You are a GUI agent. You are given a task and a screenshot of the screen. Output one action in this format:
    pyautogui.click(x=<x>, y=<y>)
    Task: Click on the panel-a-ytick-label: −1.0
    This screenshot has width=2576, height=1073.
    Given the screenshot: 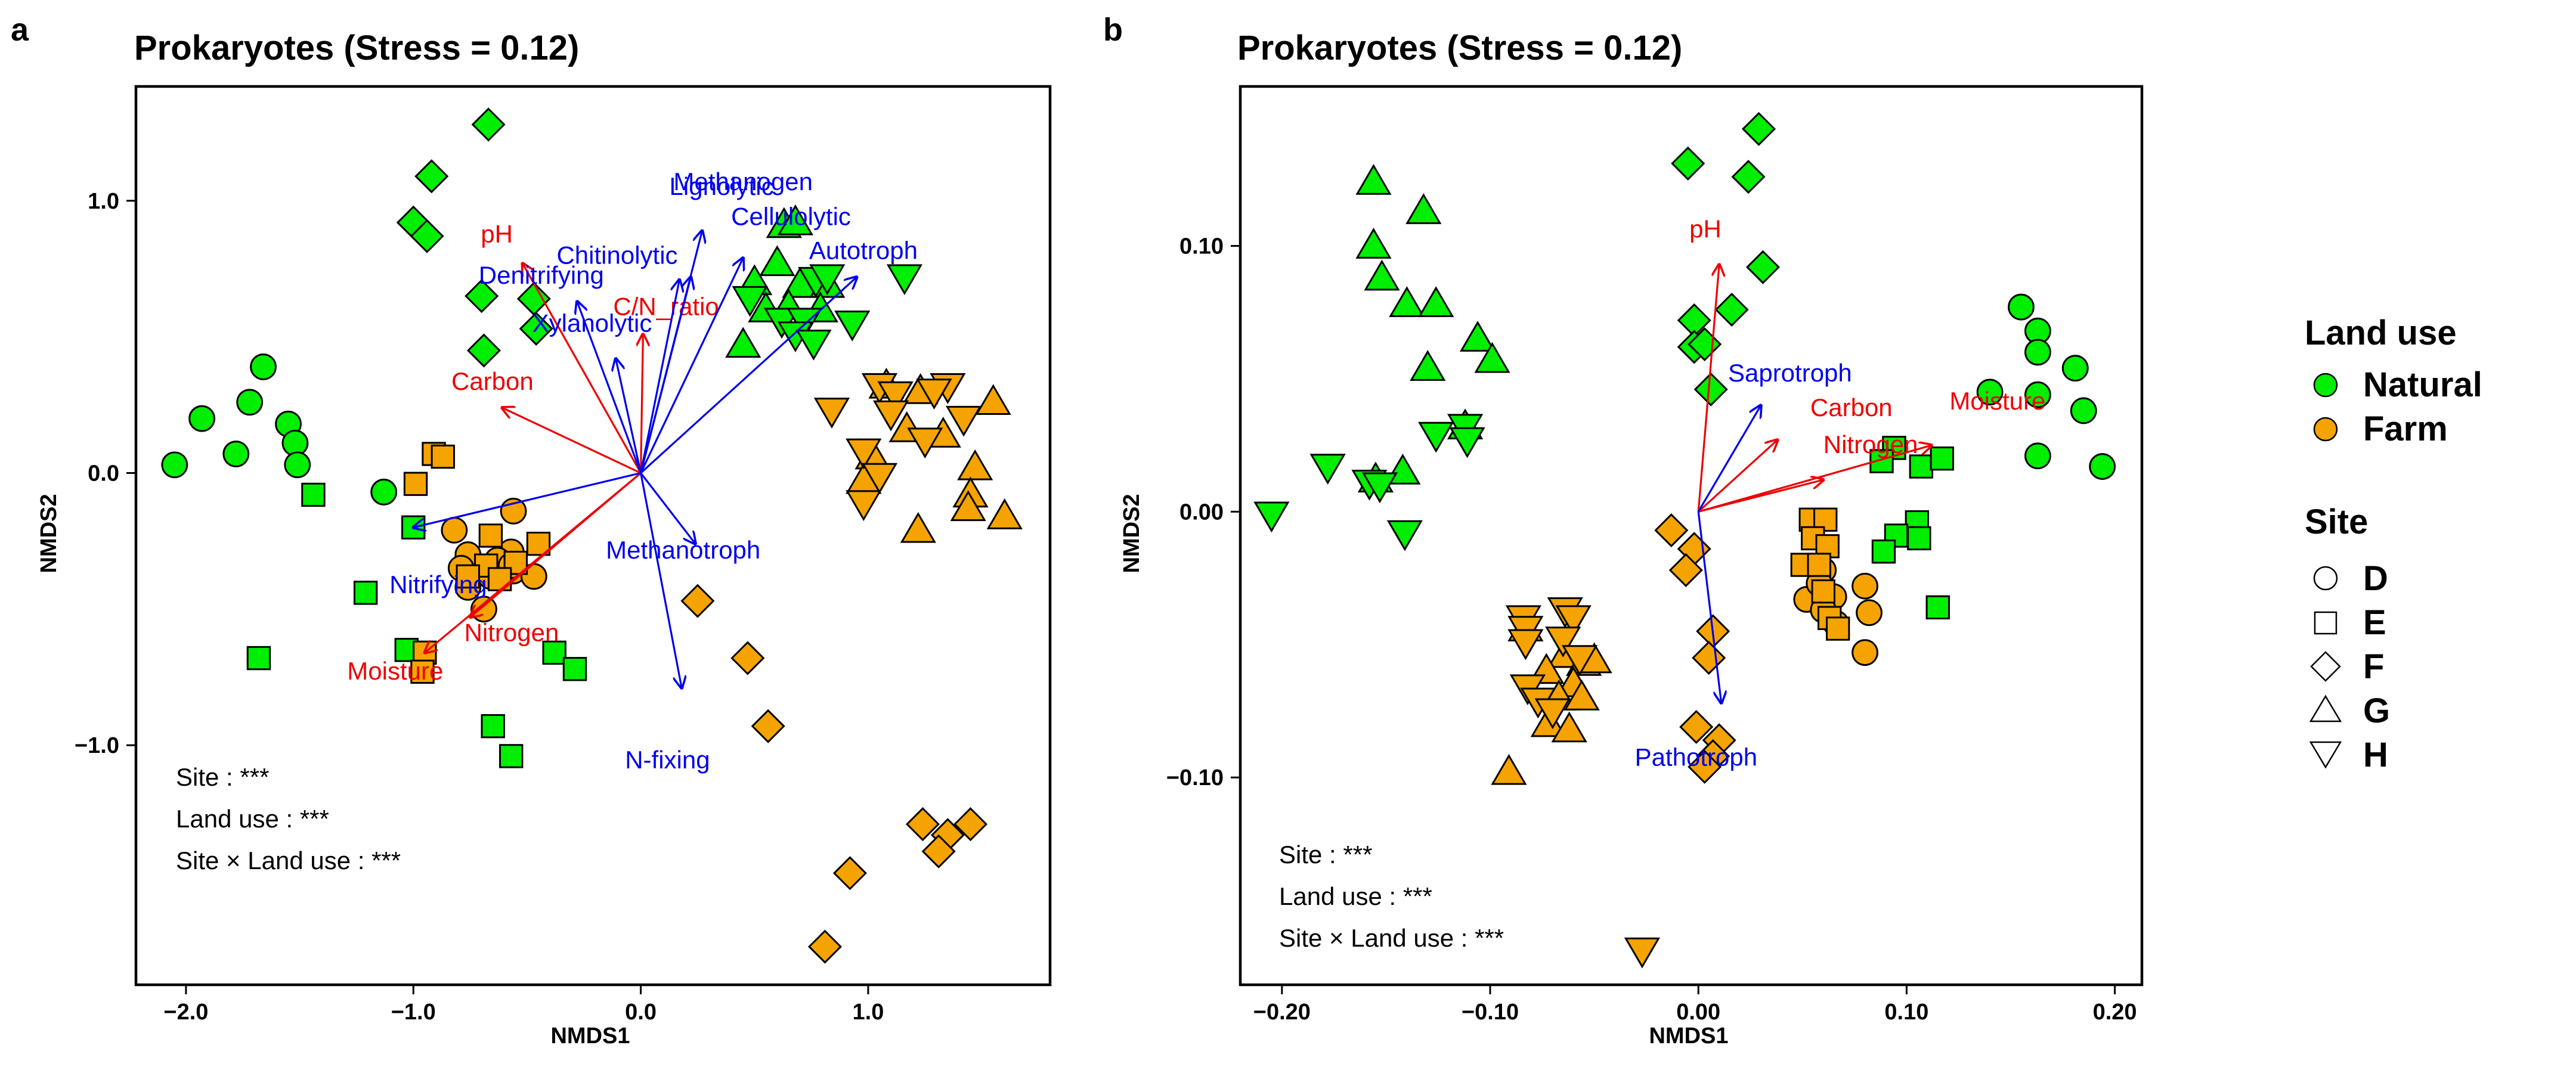 What is the action you would take?
    pyautogui.click(x=97, y=746)
    